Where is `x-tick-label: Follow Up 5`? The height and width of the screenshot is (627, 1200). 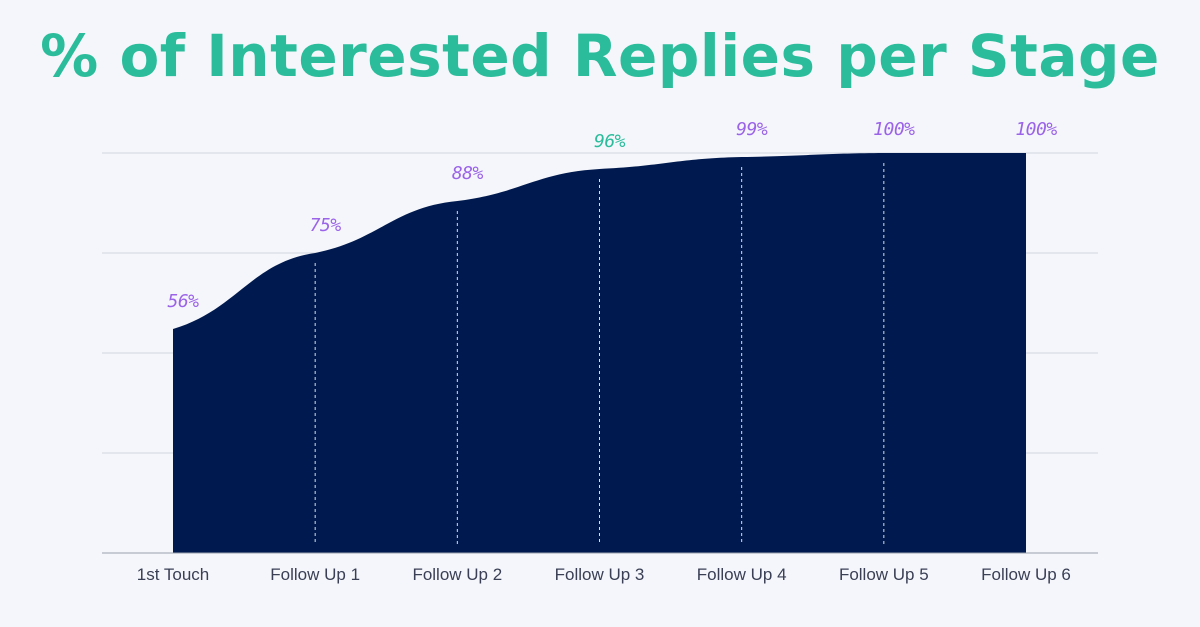 x-tick-label: Follow Up 5 is located at coordinates (884, 574).